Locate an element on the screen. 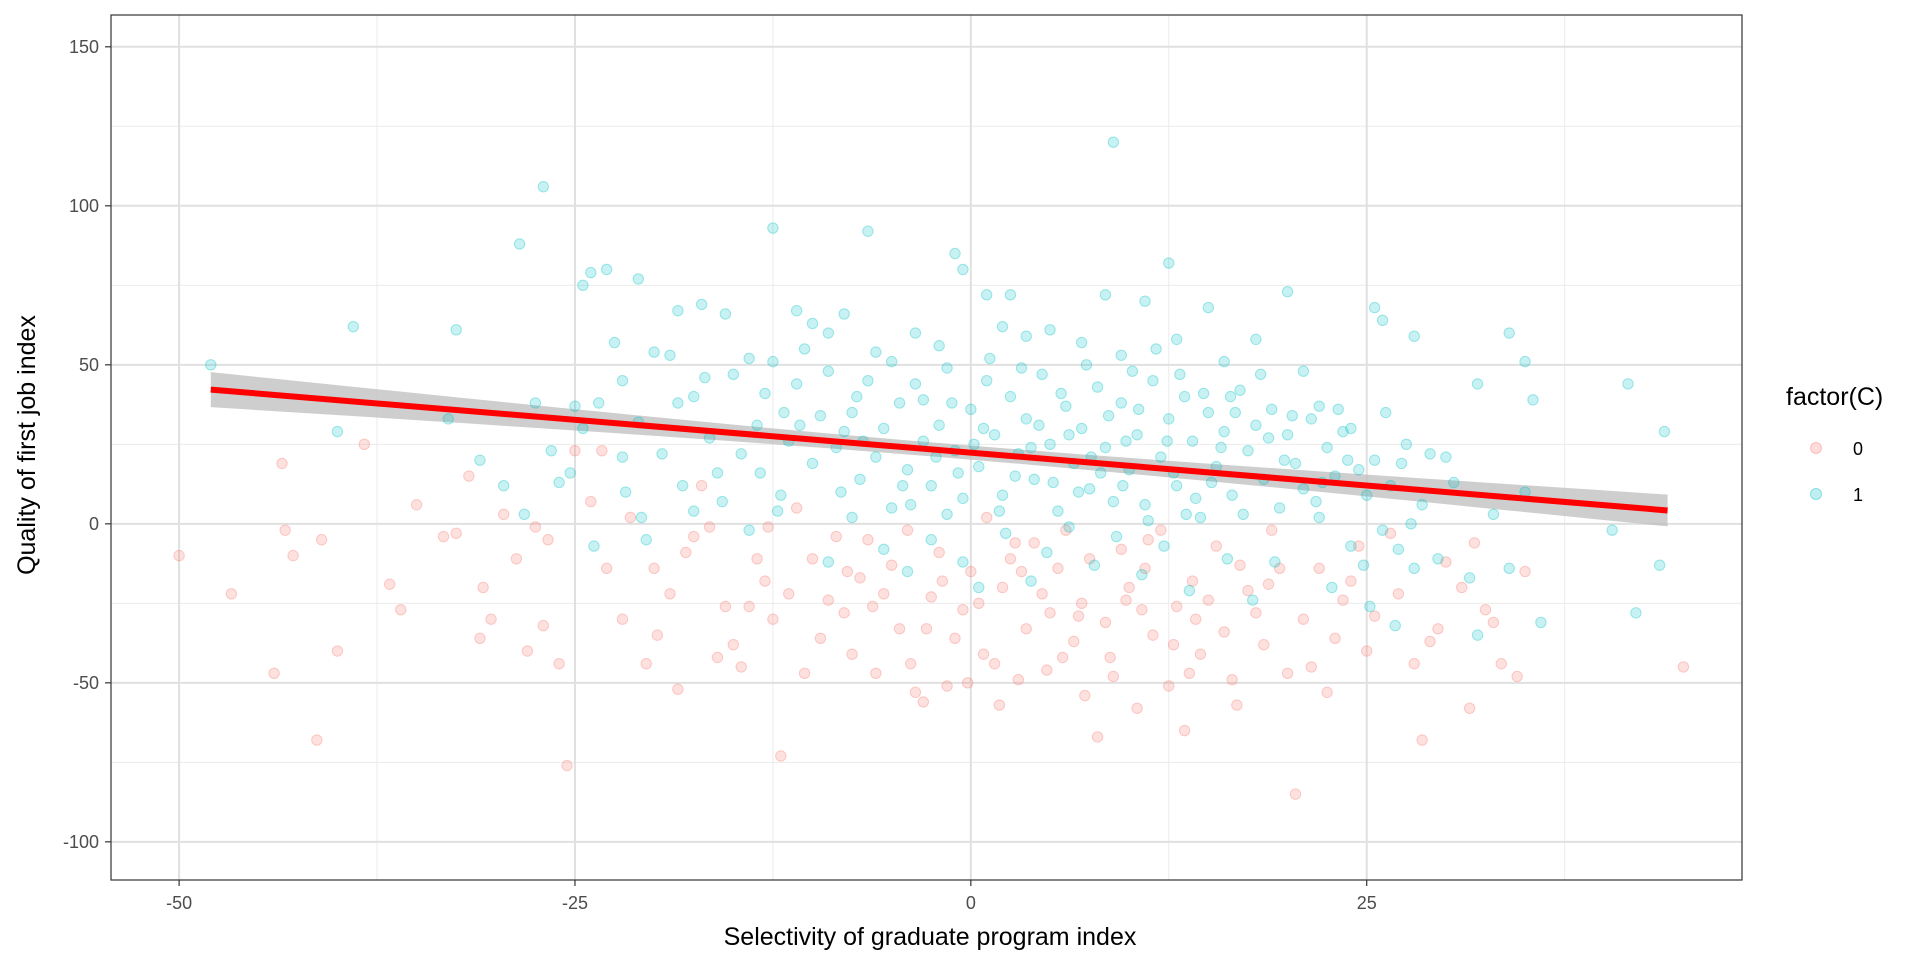 The image size is (1920, 960). x-tick-label: -25 is located at coordinates (575, 903).